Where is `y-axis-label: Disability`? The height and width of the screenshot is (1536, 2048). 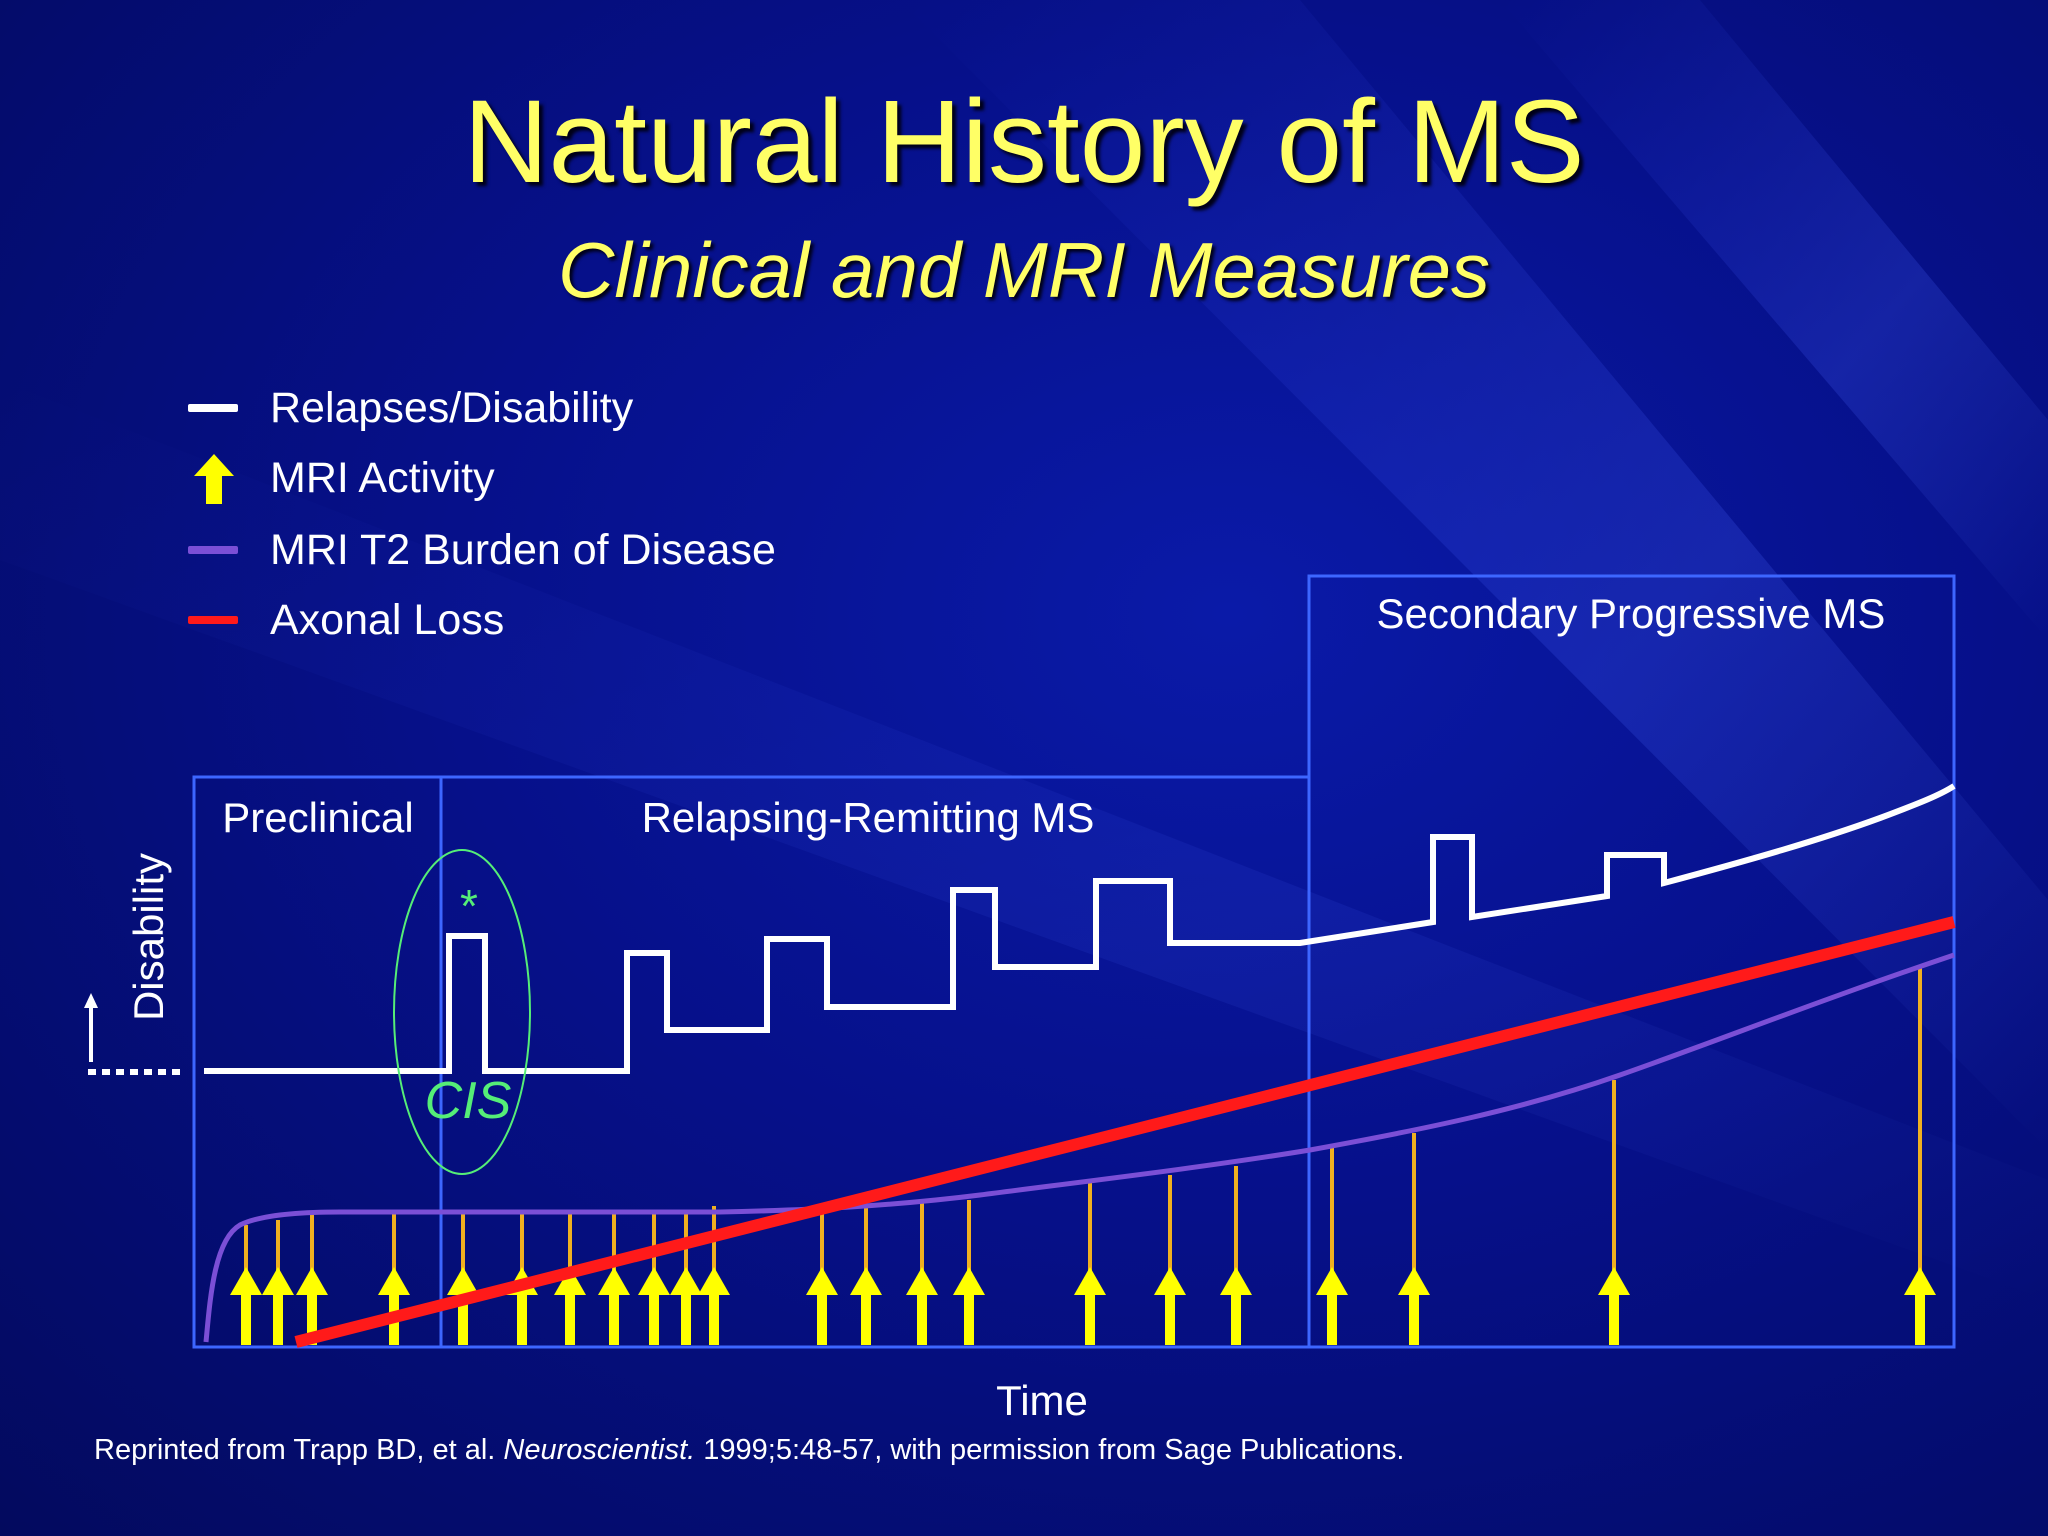
y-axis-label: Disability is located at coordinates (148, 937).